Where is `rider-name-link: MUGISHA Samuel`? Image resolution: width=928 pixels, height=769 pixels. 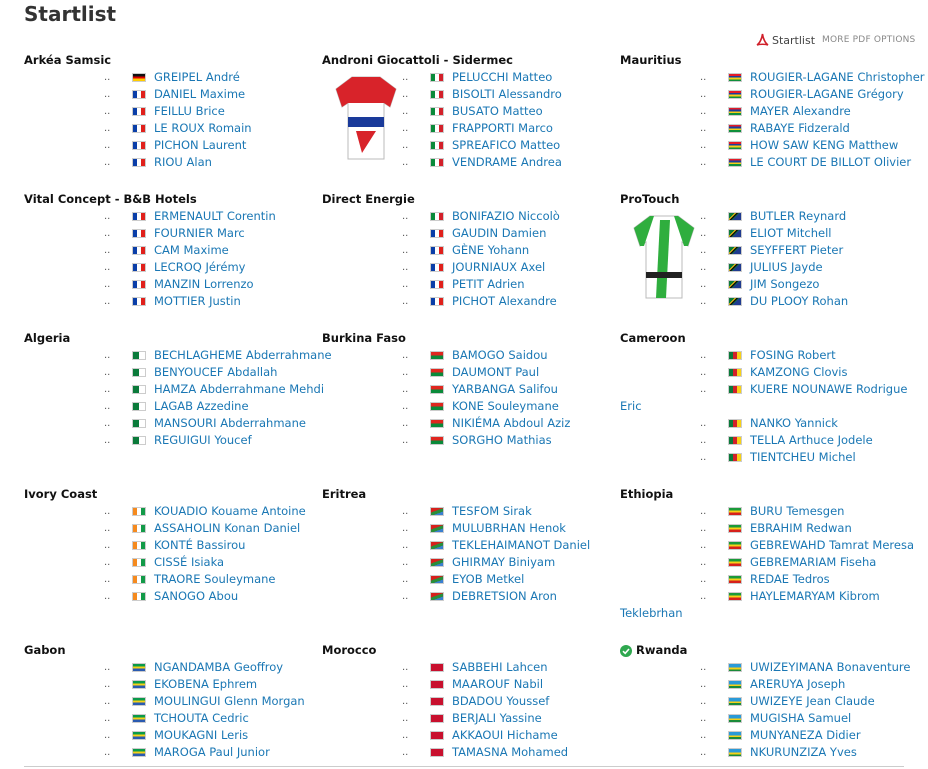
rider-name-link: MUGISHA Samuel is located at coordinates (801, 718).